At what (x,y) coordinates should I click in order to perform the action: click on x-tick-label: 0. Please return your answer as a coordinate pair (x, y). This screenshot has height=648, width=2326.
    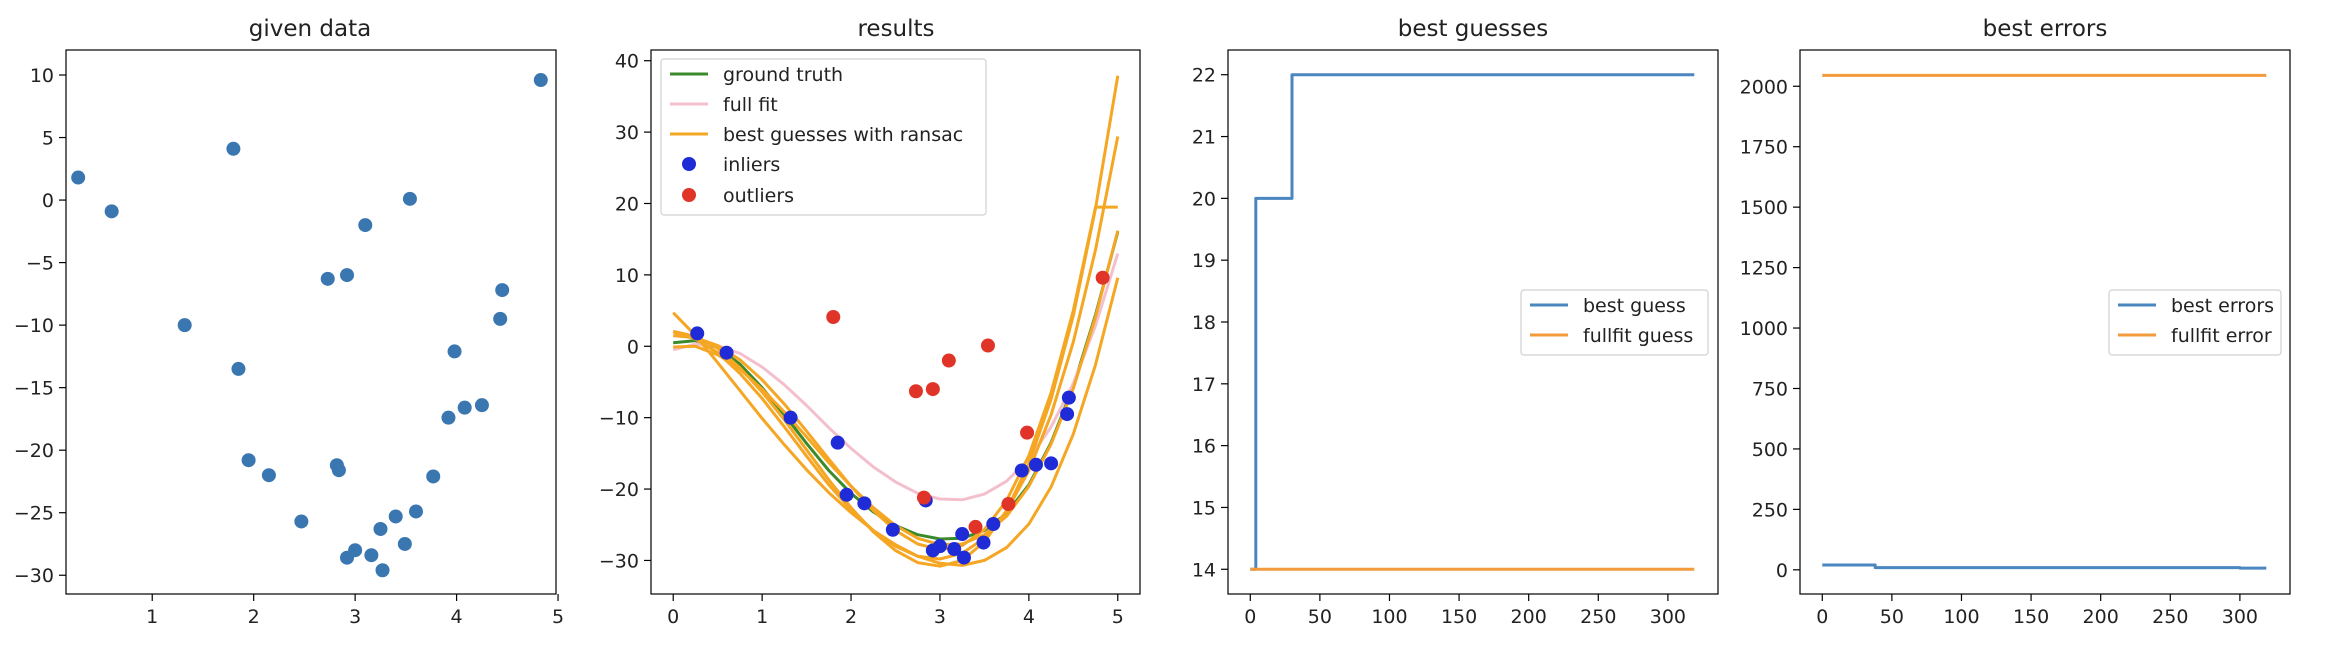
    Looking at the image, I should click on (1250, 617).